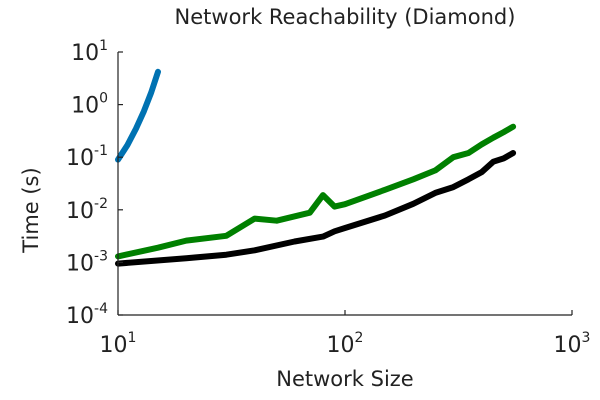  Describe the element at coordinates (118, 344) in the screenshot. I see `x-tick-label: 101` at that location.